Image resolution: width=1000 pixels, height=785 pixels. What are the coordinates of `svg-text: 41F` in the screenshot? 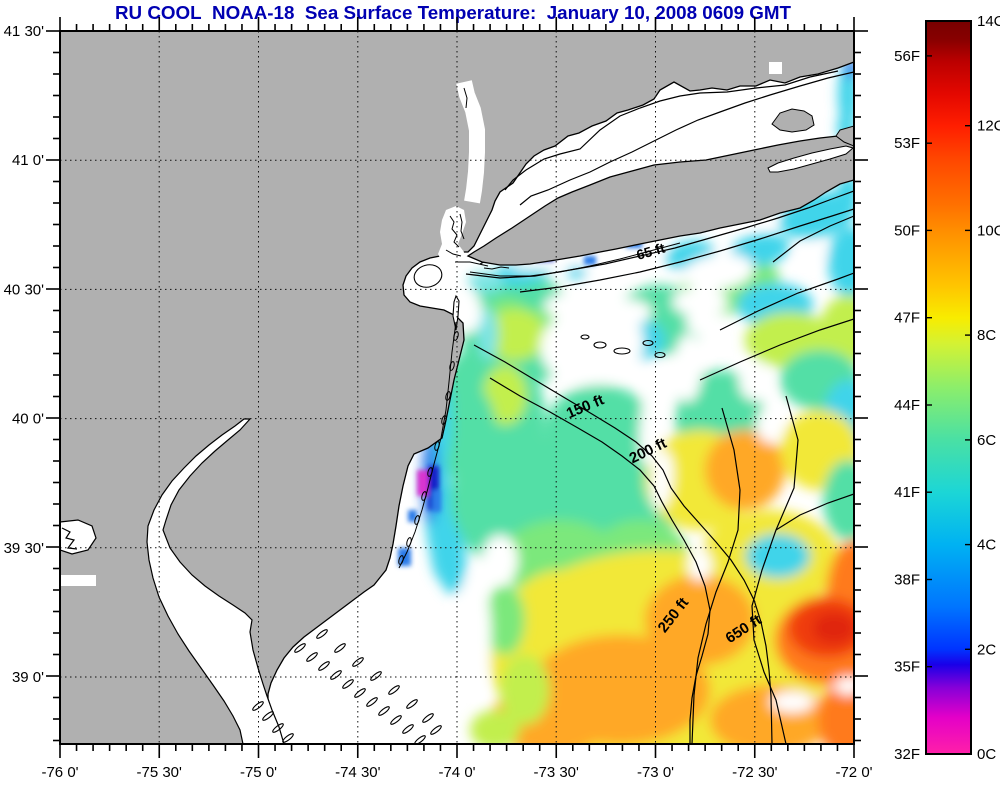 It's located at (907, 492).